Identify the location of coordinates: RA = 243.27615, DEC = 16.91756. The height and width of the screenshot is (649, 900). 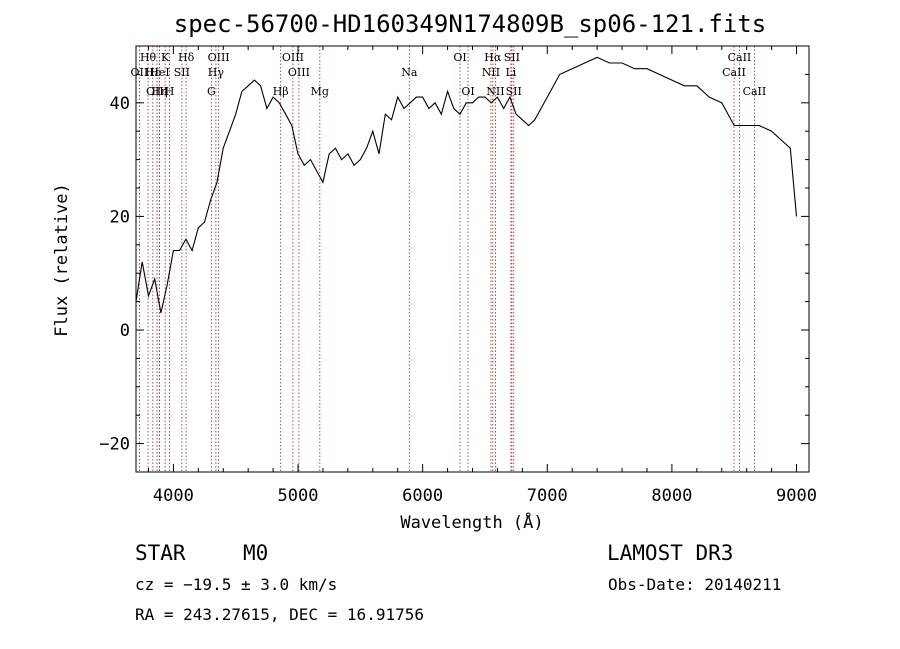
(279, 614).